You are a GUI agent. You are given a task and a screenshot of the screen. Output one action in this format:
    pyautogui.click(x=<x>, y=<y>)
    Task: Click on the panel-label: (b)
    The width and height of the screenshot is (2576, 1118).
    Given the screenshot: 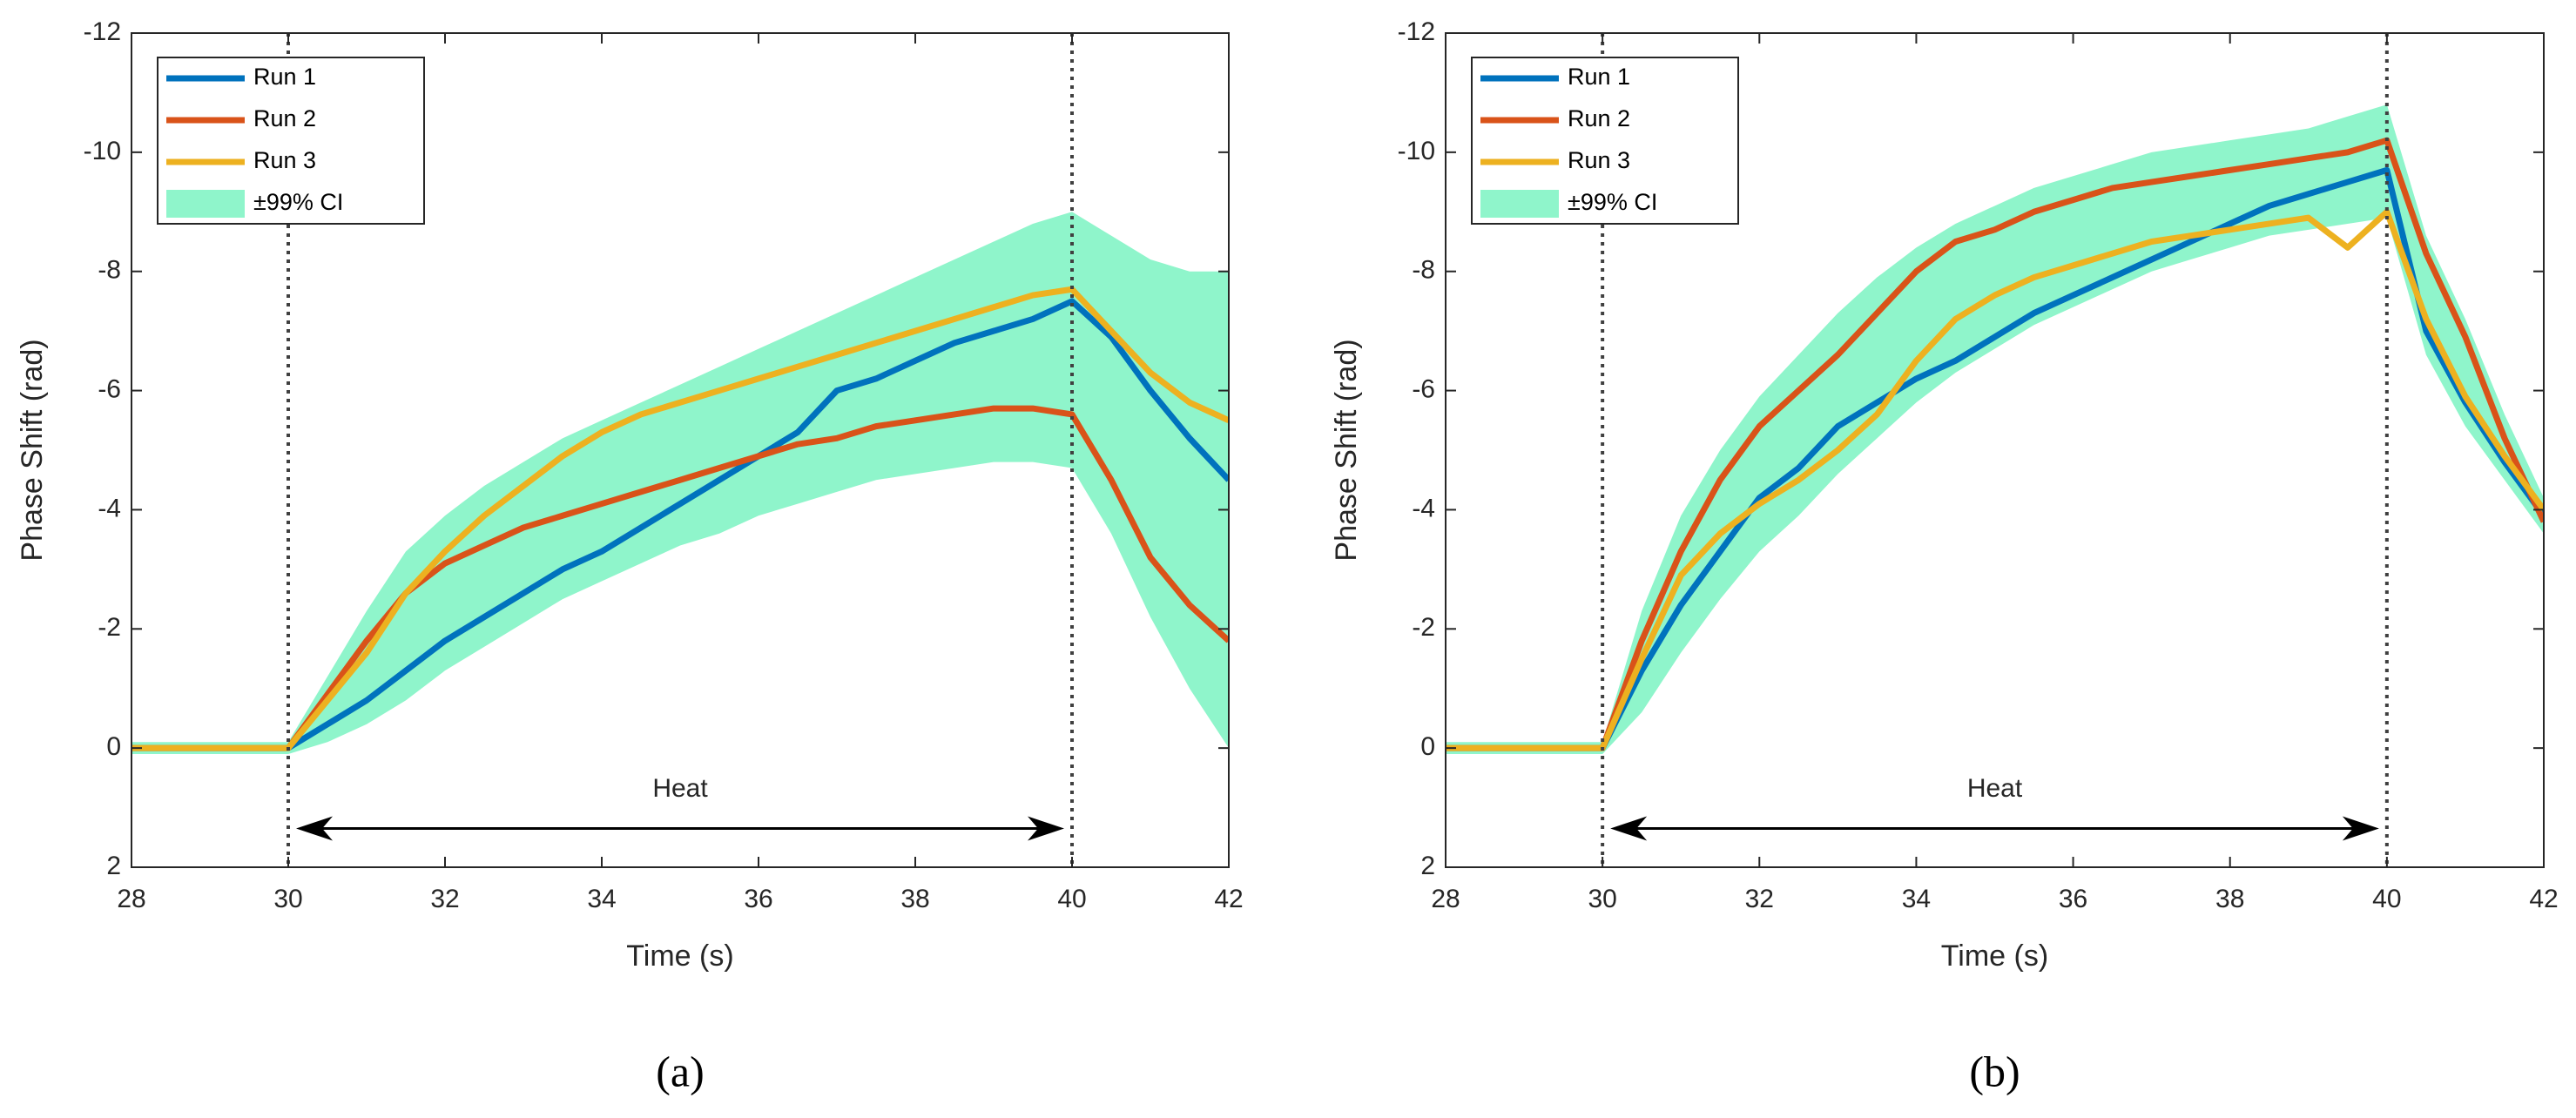 What is the action you would take?
    pyautogui.click(x=1994, y=1071)
    